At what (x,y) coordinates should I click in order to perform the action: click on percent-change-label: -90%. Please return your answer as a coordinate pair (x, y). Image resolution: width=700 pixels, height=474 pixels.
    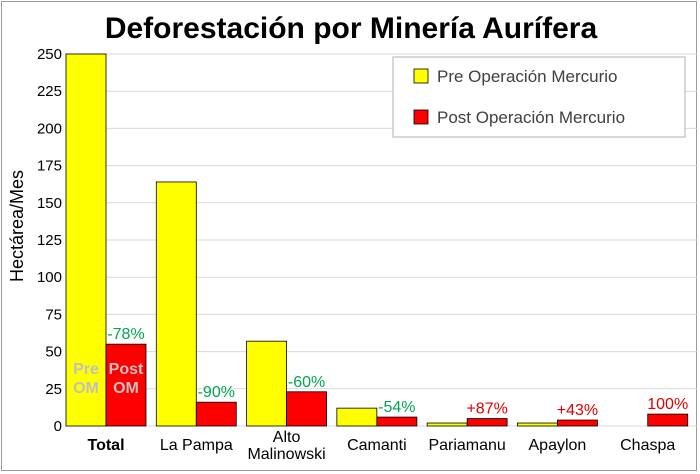
    Looking at the image, I should click on (216, 392).